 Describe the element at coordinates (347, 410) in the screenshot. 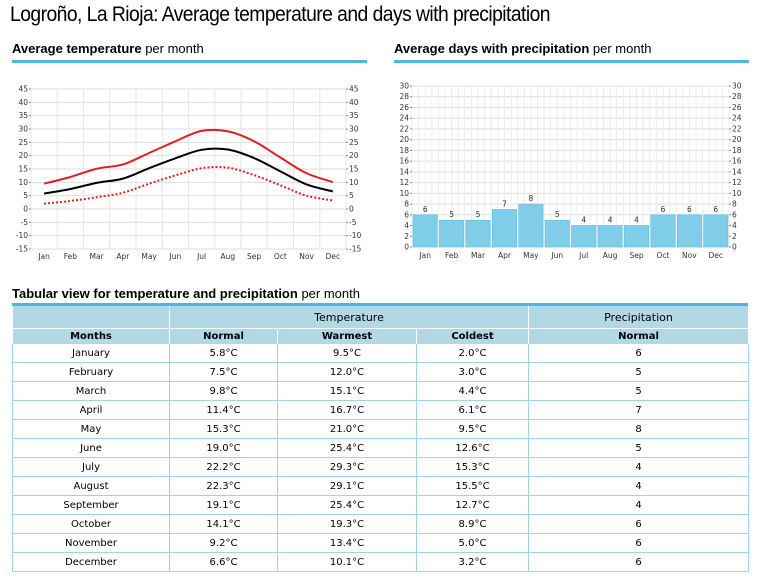

I see `cell-warmest: 16.7°C` at that location.